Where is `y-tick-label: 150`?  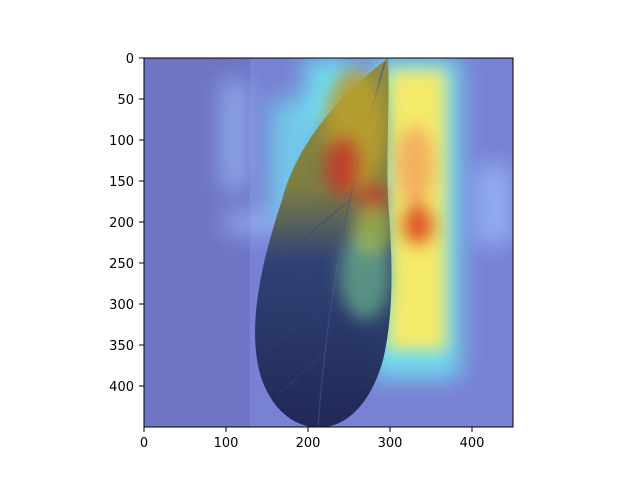
y-tick-label: 150 is located at coordinates (121, 182).